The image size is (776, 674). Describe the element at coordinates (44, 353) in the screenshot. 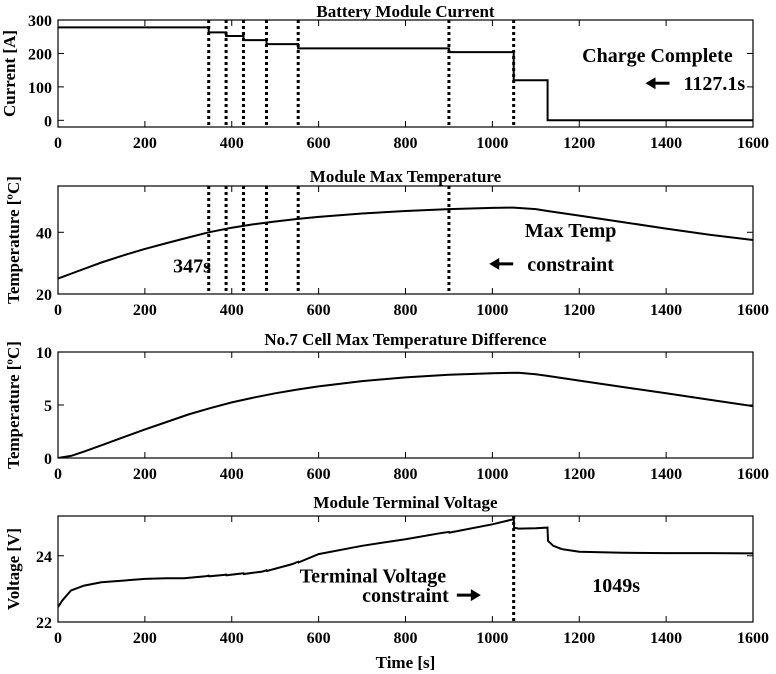

I see `y-tick-label: 10` at that location.